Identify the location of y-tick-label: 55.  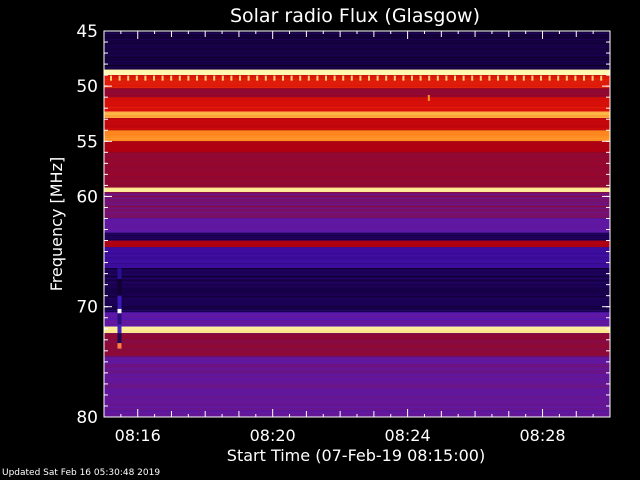
(87, 142).